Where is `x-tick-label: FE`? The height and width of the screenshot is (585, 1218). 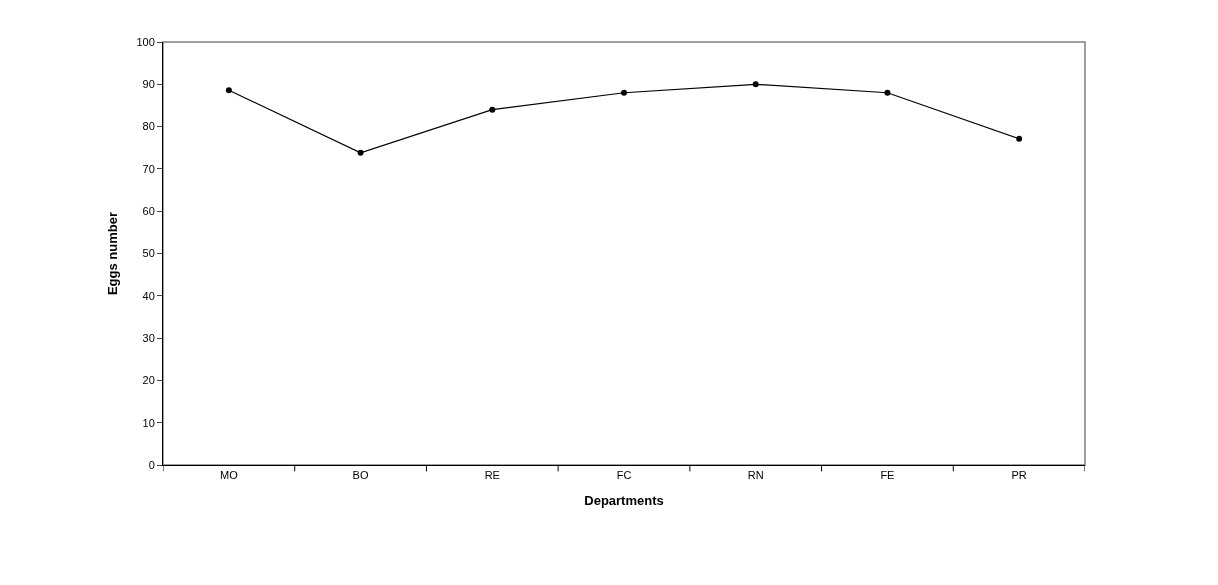
x-tick-label: FE is located at coordinates (887, 475).